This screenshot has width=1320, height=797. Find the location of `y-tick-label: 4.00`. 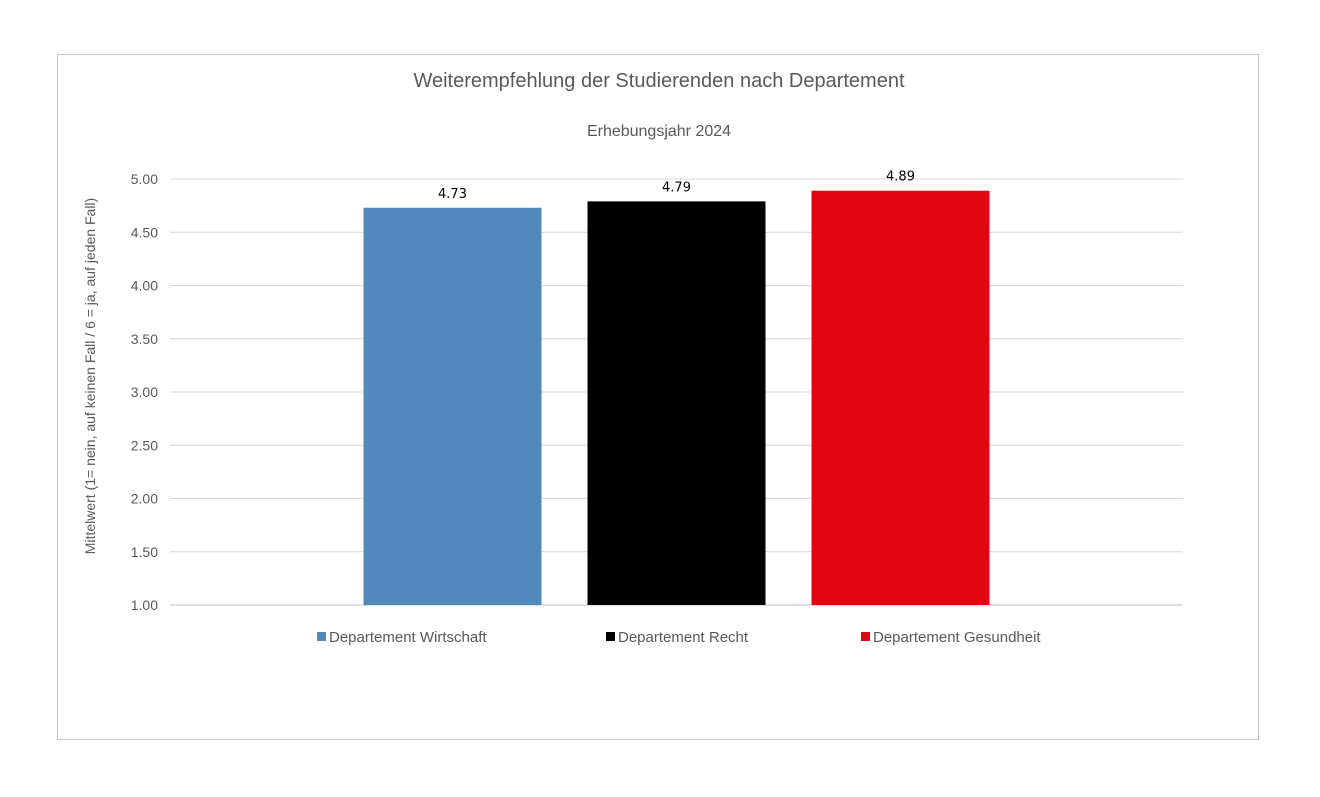

y-tick-label: 4.00 is located at coordinates (144, 286).